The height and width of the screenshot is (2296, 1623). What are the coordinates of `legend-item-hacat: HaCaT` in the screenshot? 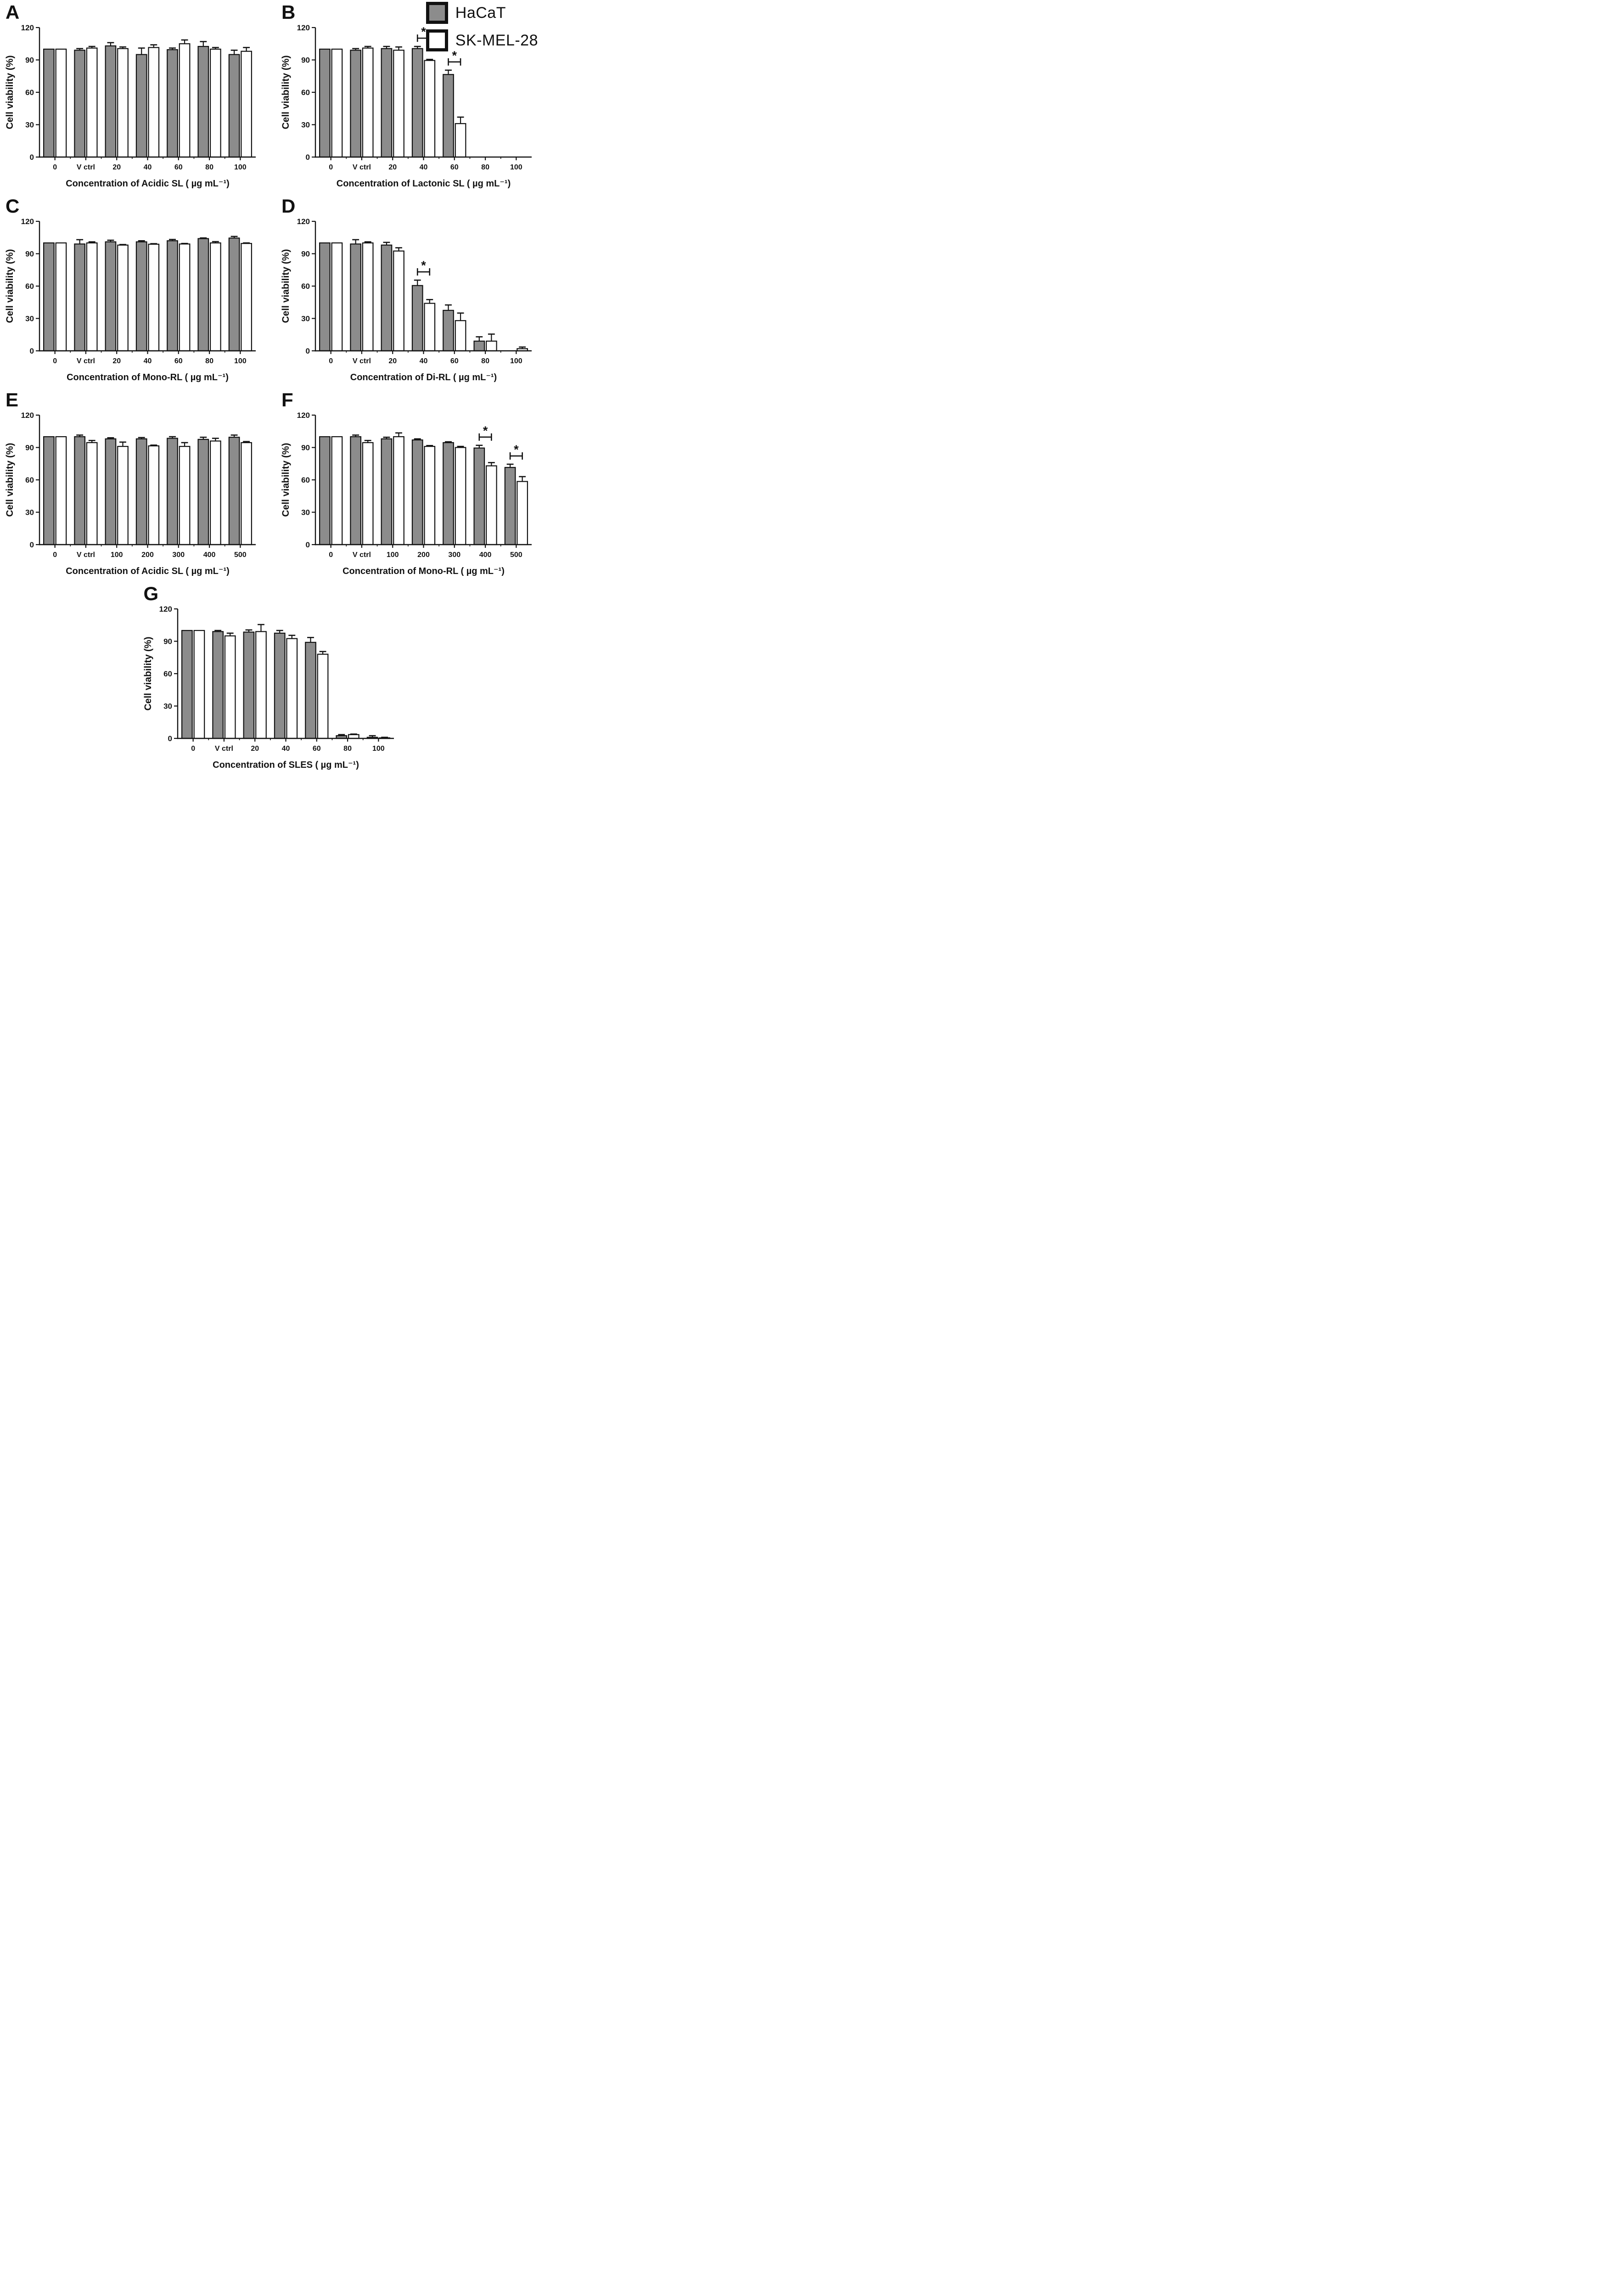 It's located at (482, 13).